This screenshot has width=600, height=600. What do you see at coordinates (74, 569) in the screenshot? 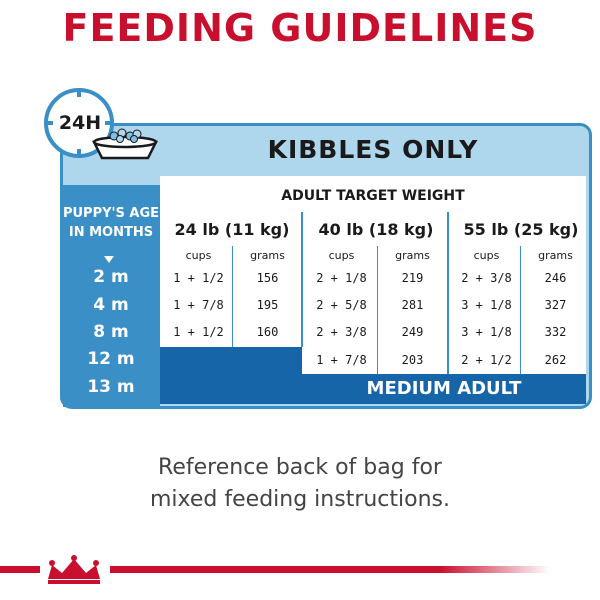
I see `crown-logo-icon` at bounding box center [74, 569].